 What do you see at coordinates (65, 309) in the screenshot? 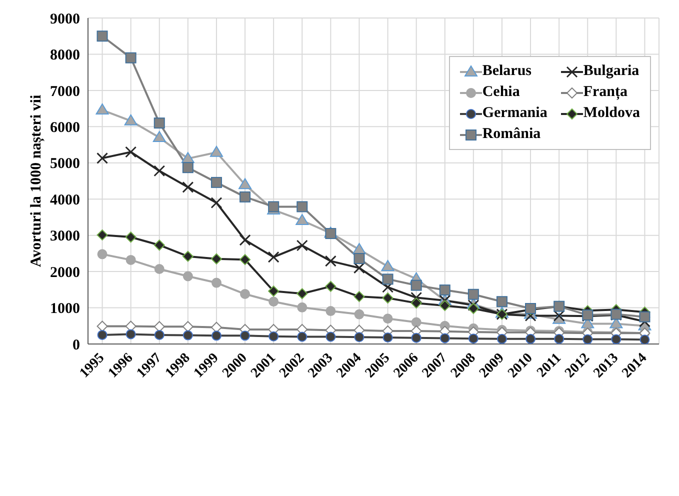
I see `y-tick-label: 1000` at bounding box center [65, 309].